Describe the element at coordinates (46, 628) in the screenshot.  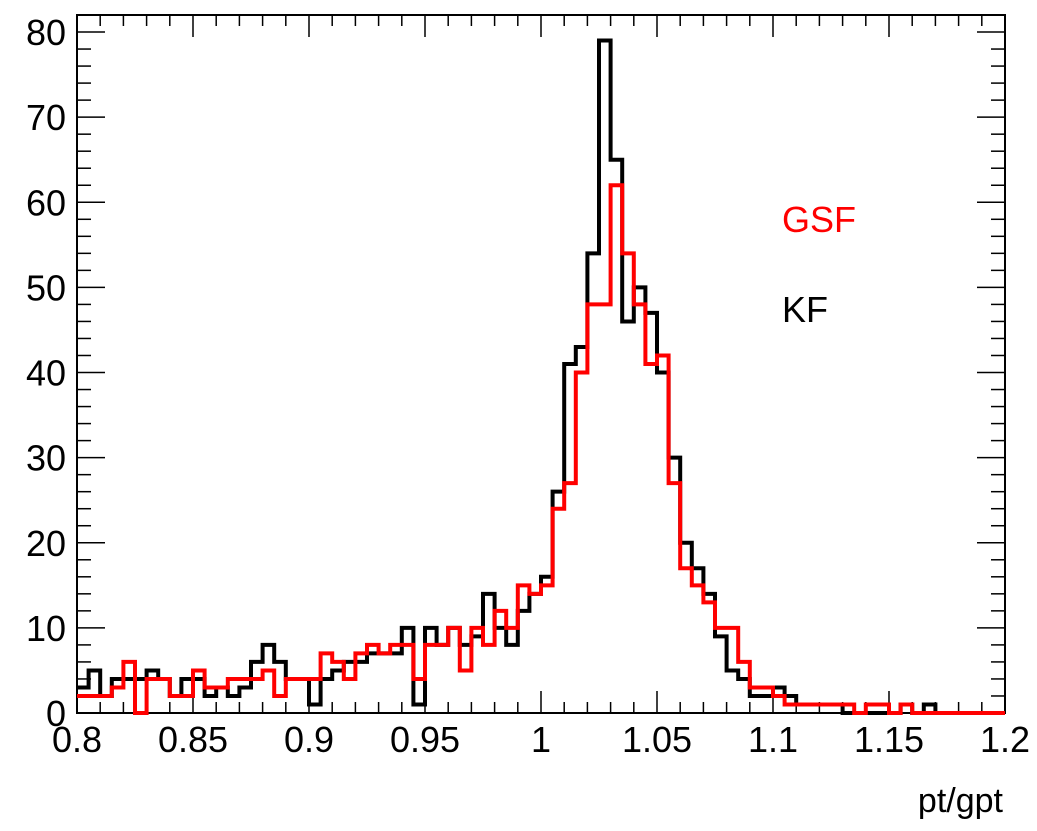
I see `y-tick-label: 10` at that location.